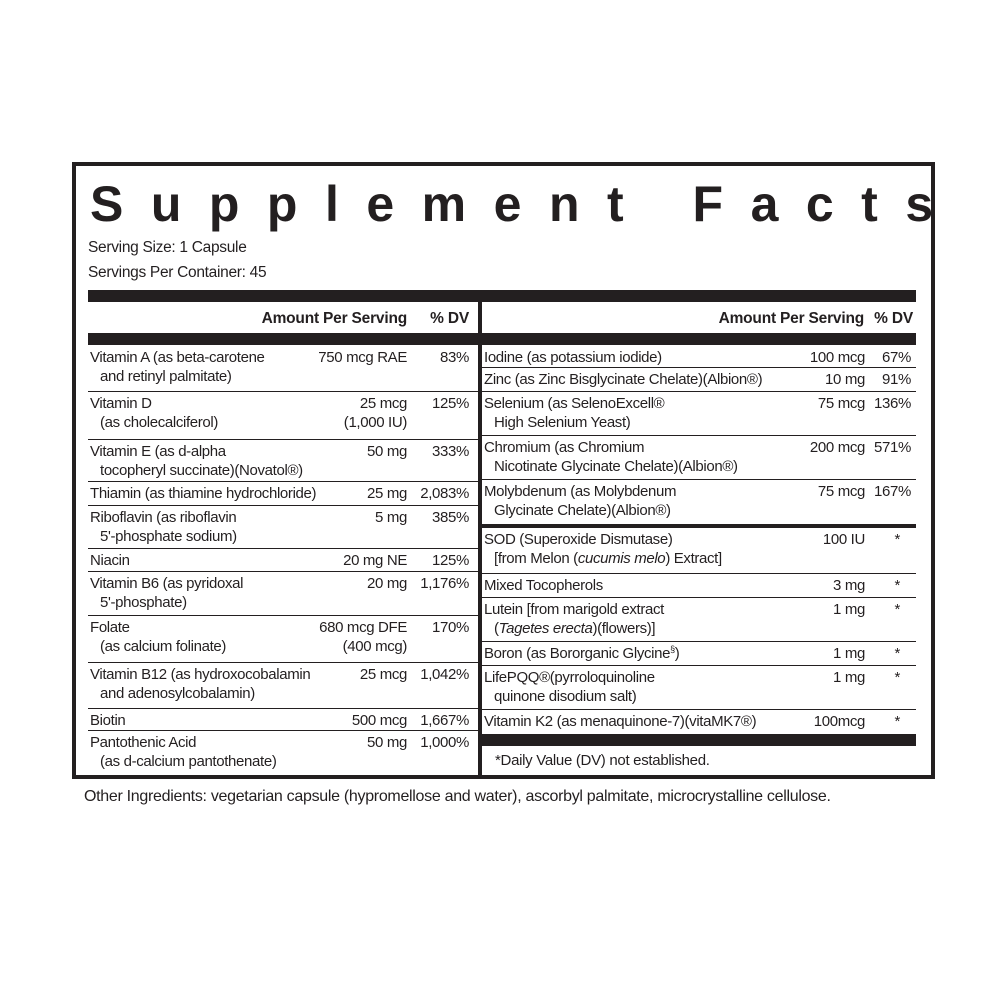 This screenshot has width=1000, height=1000. I want to click on daily-value-percent: 1,176%, so click(444, 583).